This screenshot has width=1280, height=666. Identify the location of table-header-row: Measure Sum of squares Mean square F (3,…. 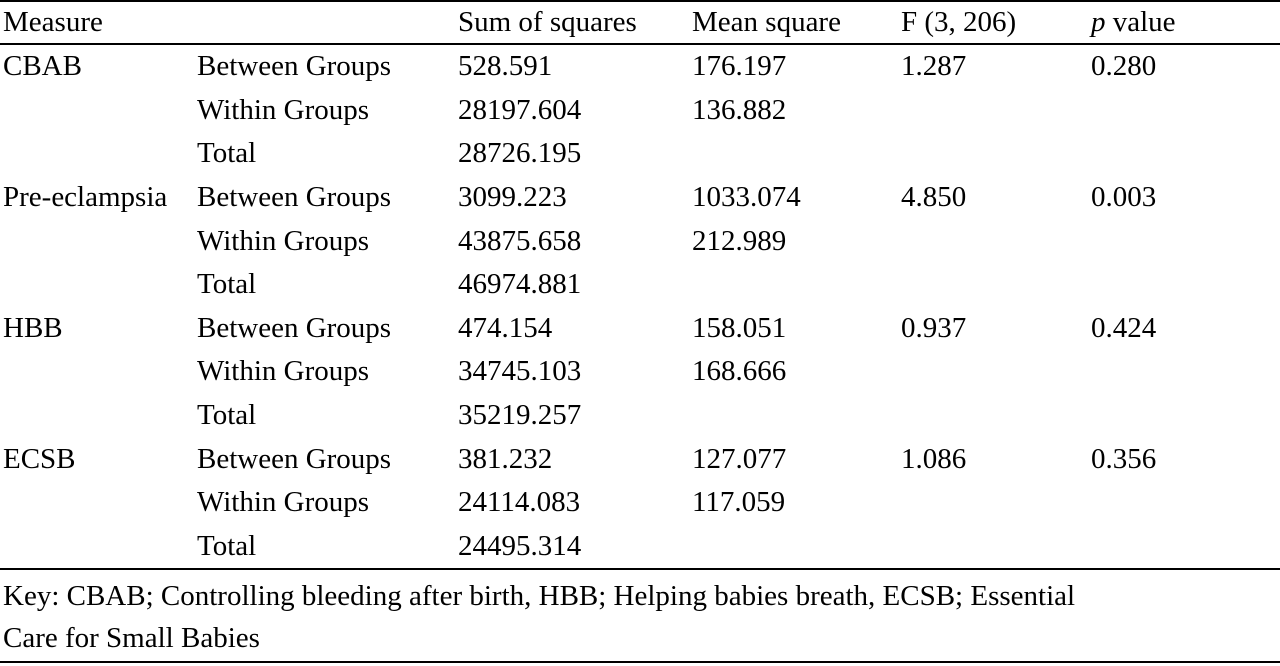
(640, 22).